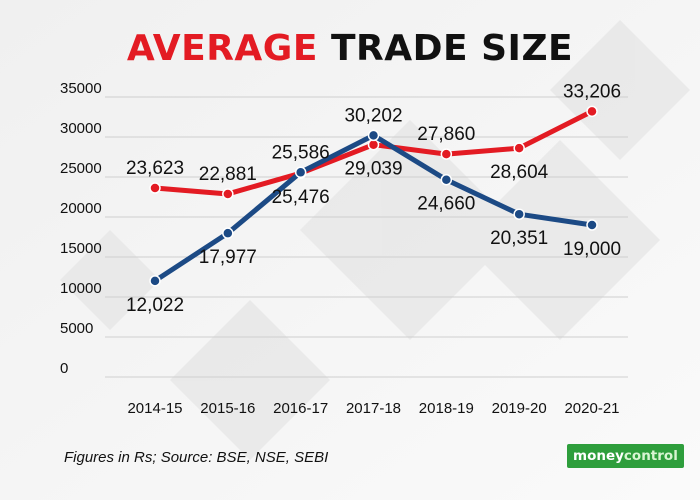 The width and height of the screenshot is (700, 500). What do you see at coordinates (598, 456) in the screenshot?
I see `logo-part1: money` at bounding box center [598, 456].